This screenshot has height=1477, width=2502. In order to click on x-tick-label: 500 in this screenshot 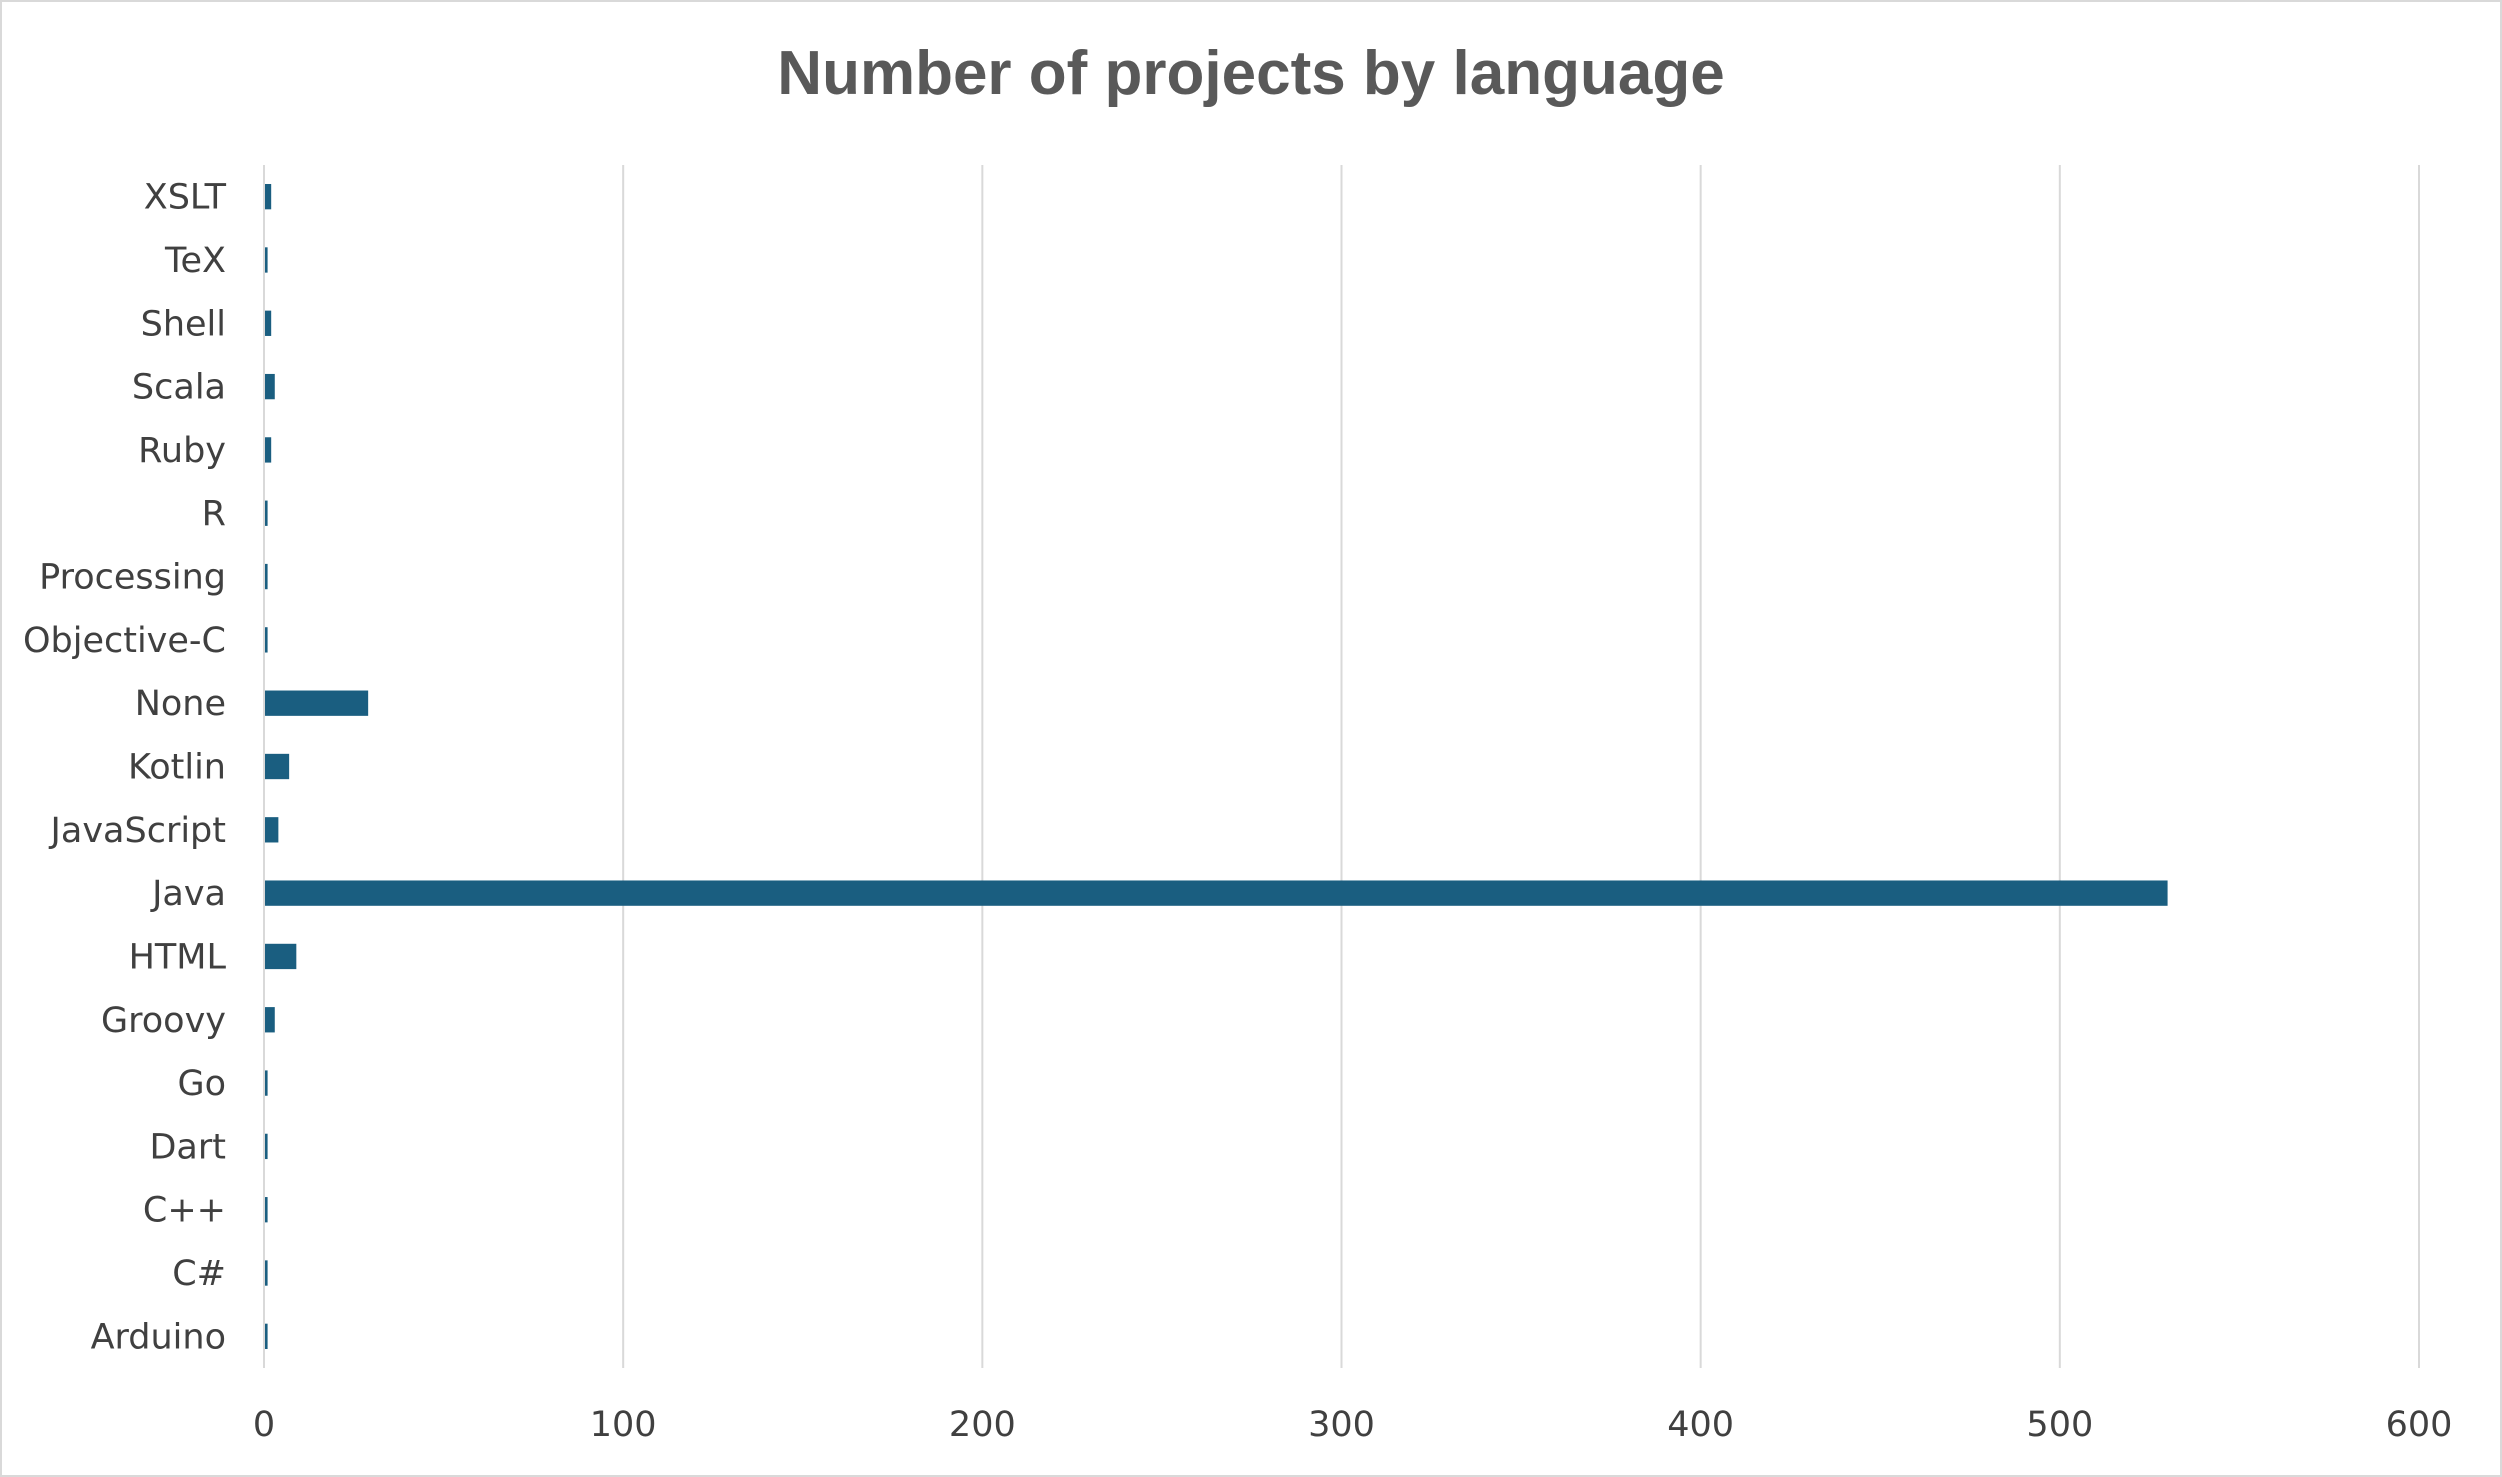, I will do `click(2059, 1425)`.